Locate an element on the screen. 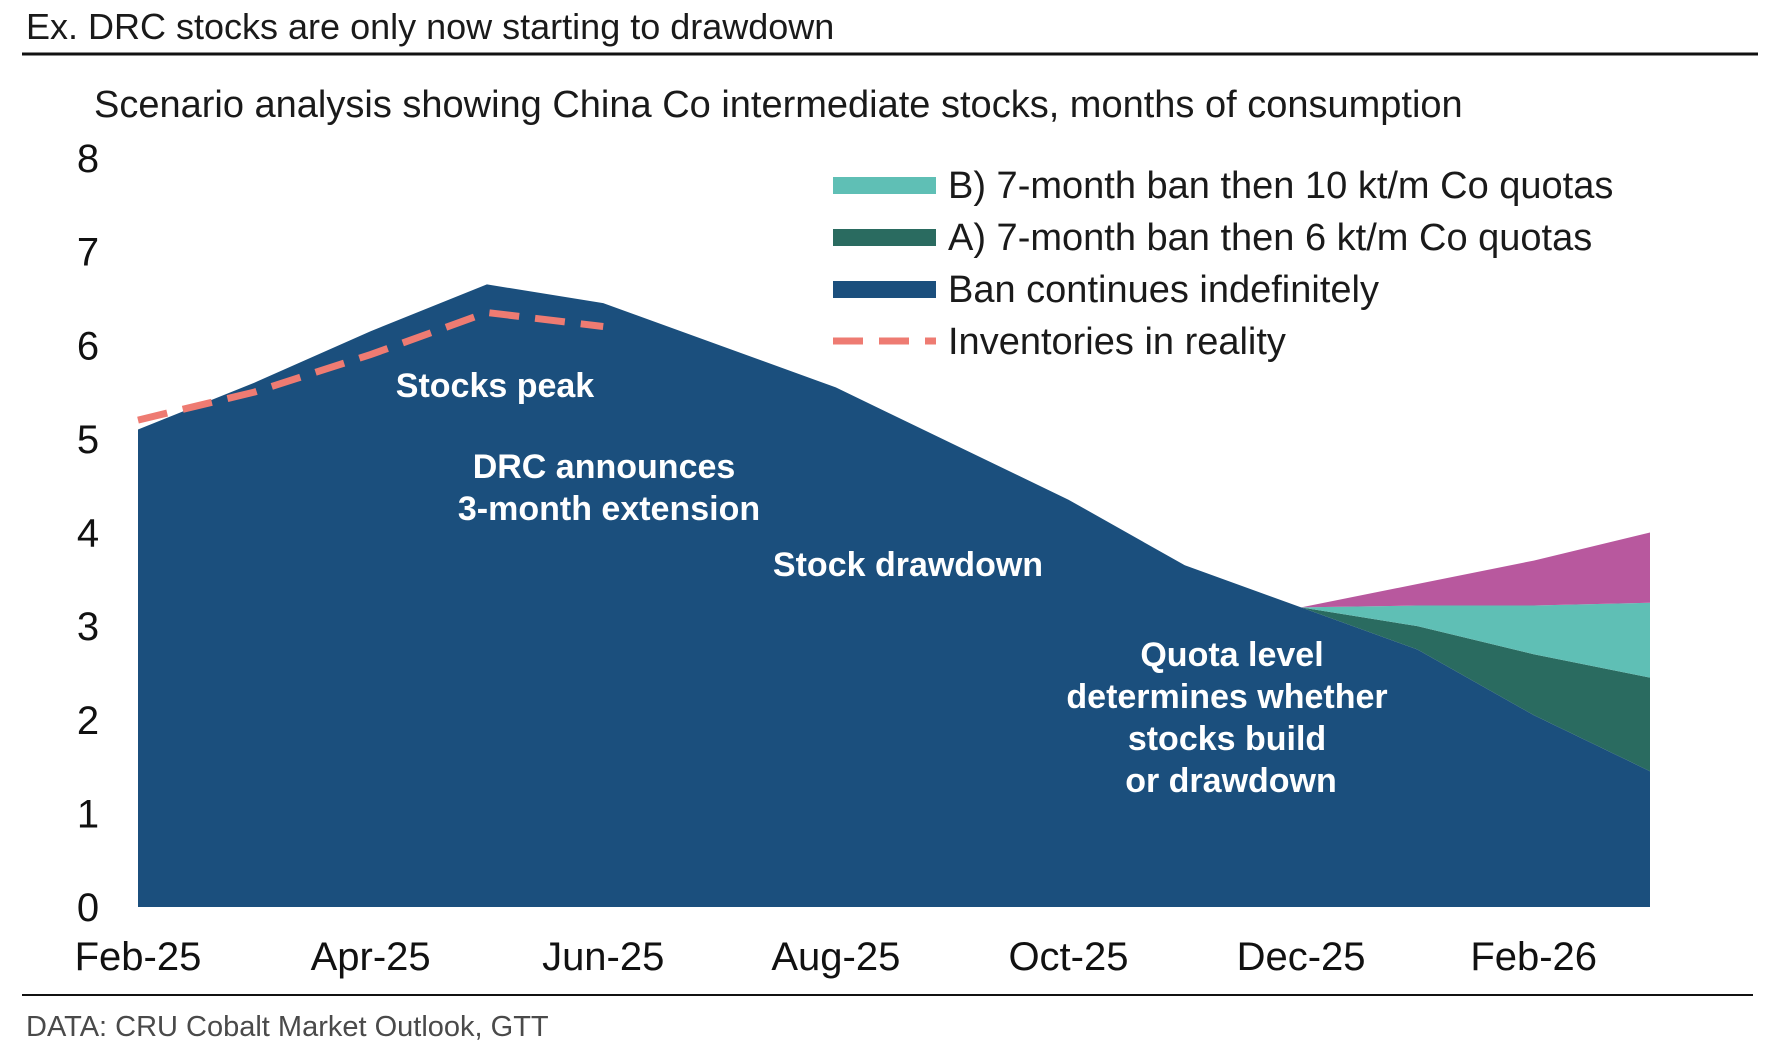 Image resolution: width=1779 pixels, height=1043 pixels. y-tick-label: 6 is located at coordinates (88, 346).